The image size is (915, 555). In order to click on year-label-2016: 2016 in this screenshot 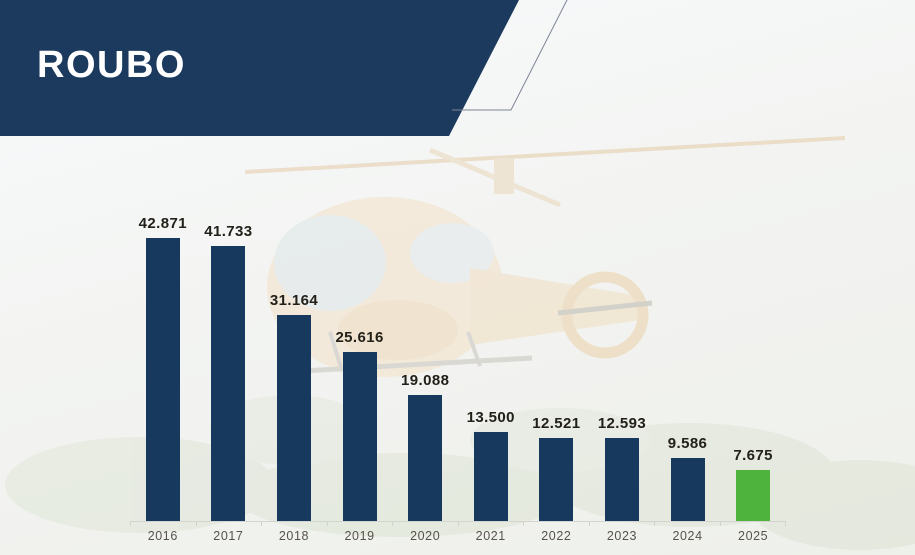, I will do `click(162, 536)`.